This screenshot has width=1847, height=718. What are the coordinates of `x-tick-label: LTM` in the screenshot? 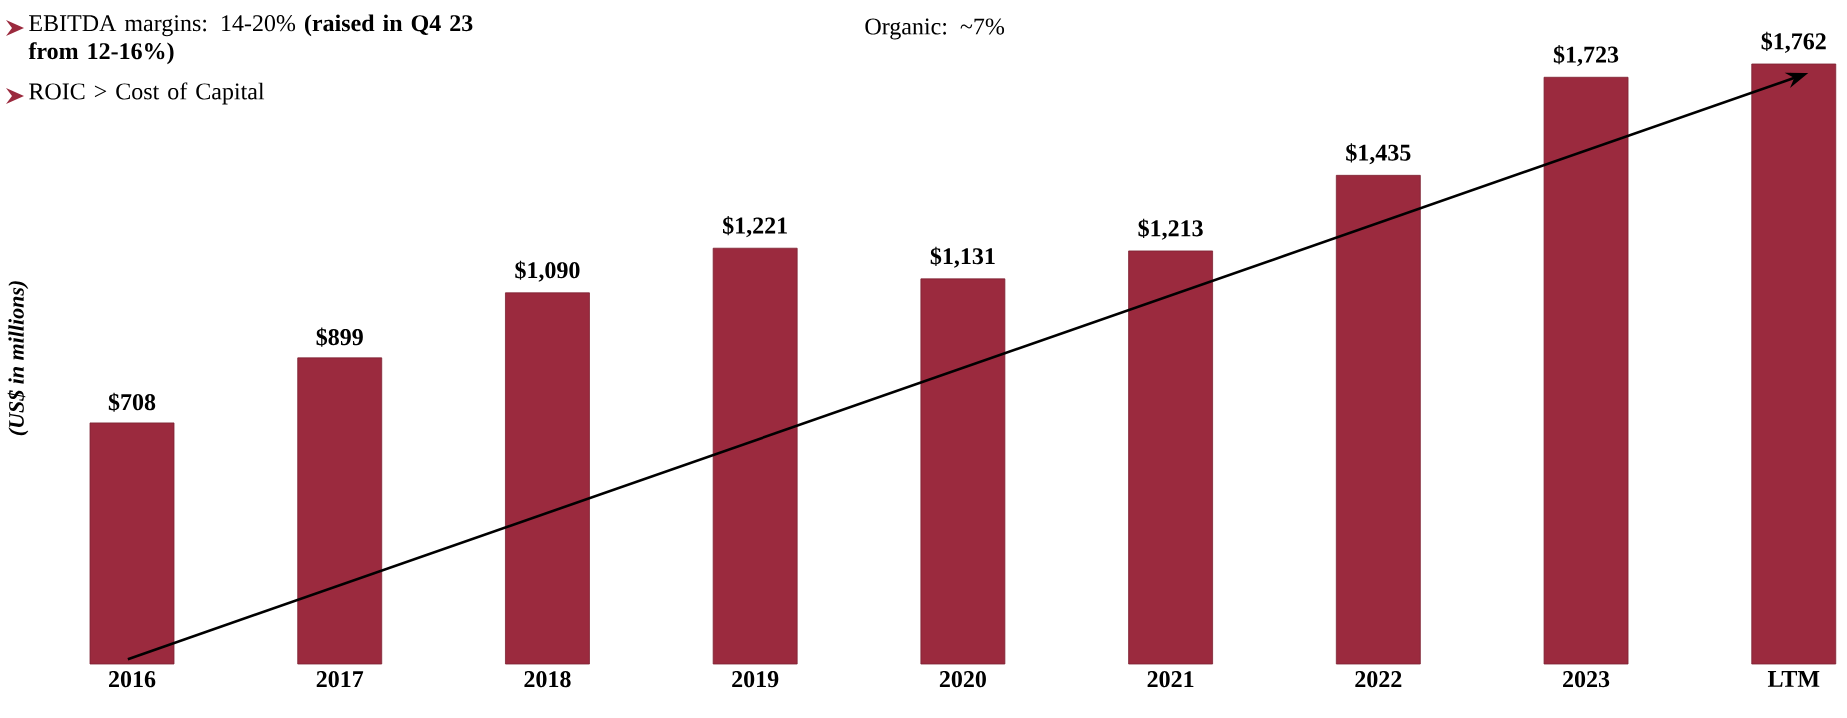 It's located at (1793, 679).